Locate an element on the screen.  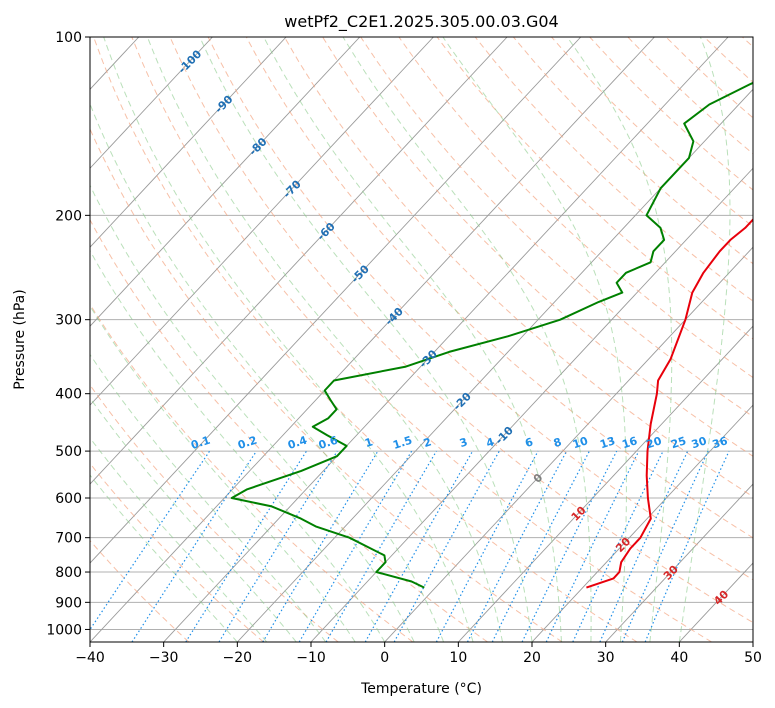
x-tick-label: 30 is located at coordinates (606, 658).